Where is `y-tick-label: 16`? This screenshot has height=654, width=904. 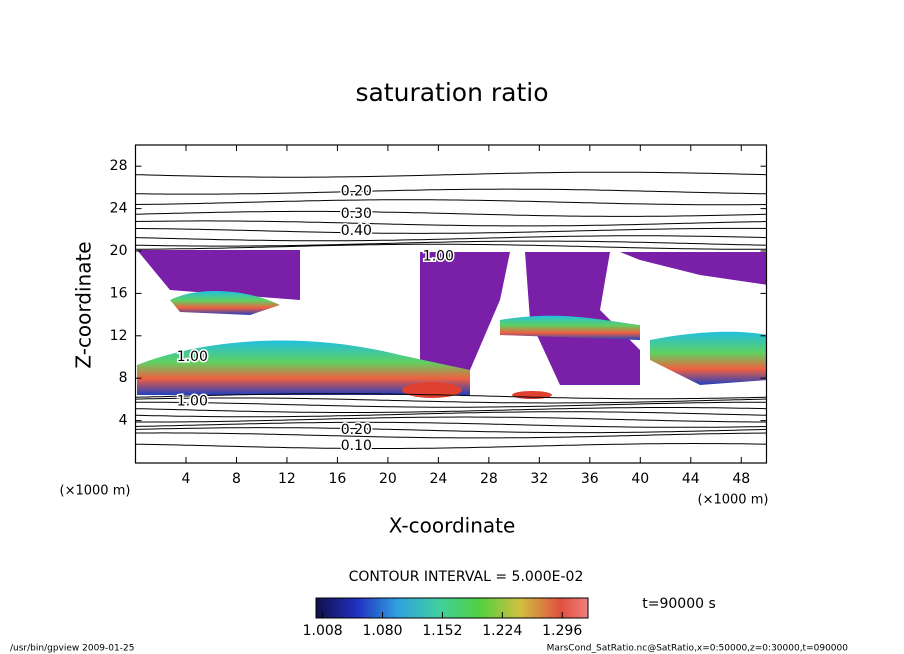
y-tick-label: 16 is located at coordinates (119, 293).